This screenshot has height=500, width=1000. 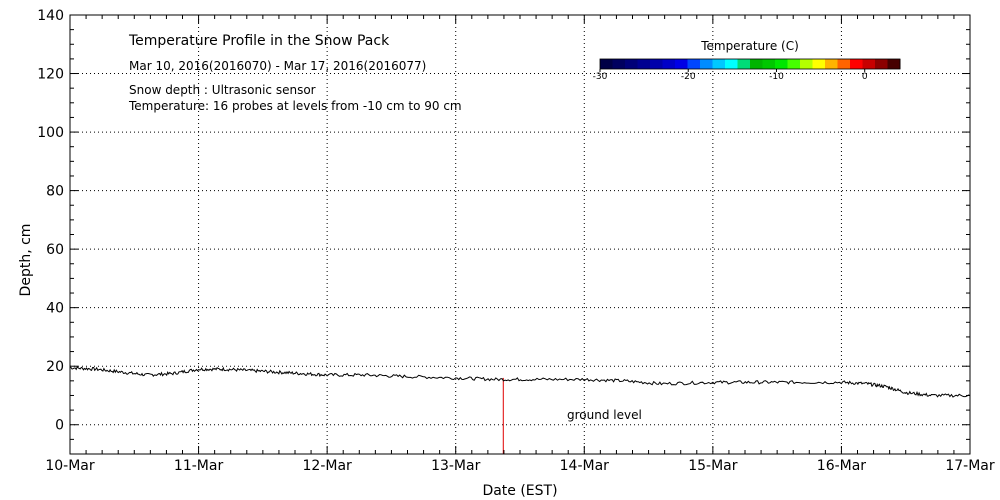 What do you see at coordinates (604, 415) in the screenshot?
I see `ground-level-annotation: ground level` at bounding box center [604, 415].